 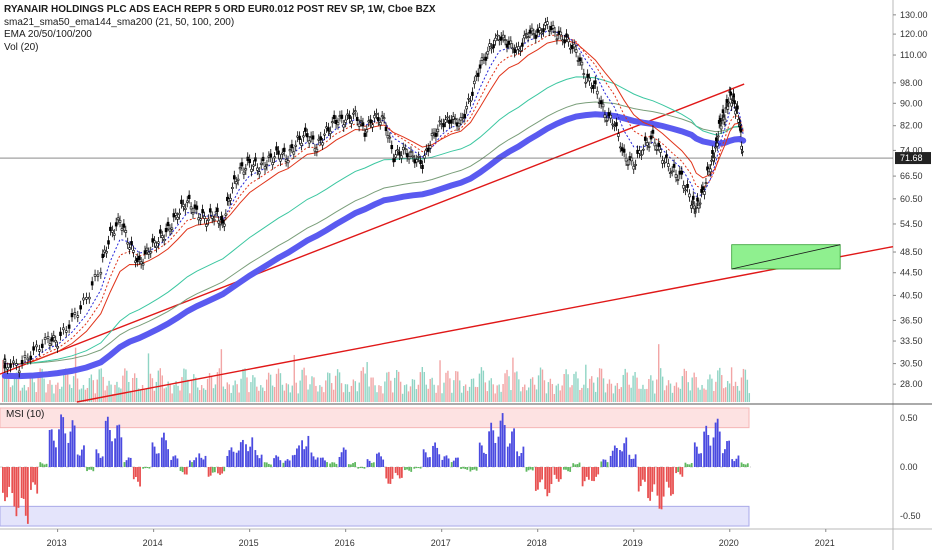 What do you see at coordinates (21, 47) in the screenshot?
I see `legend-vol: Vol (20)` at bounding box center [21, 47].